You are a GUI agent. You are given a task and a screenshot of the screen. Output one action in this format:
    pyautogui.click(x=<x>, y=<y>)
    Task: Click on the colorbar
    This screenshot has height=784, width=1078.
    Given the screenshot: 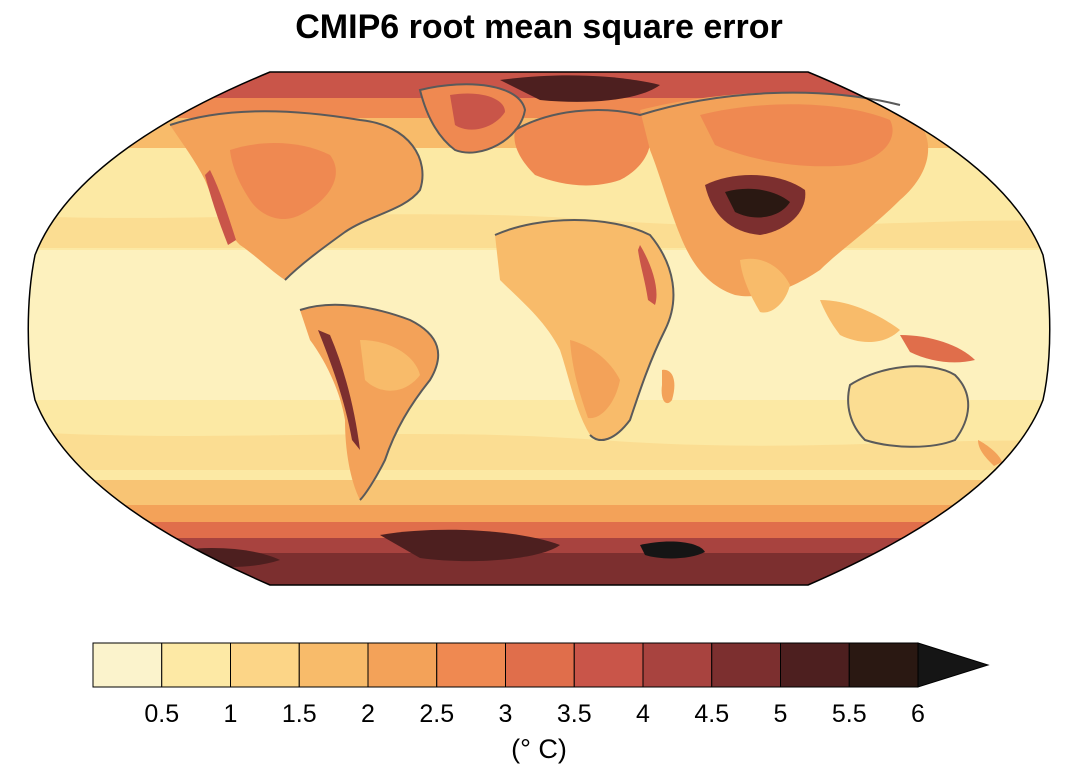 What is the action you would take?
    pyautogui.click(x=541, y=665)
    